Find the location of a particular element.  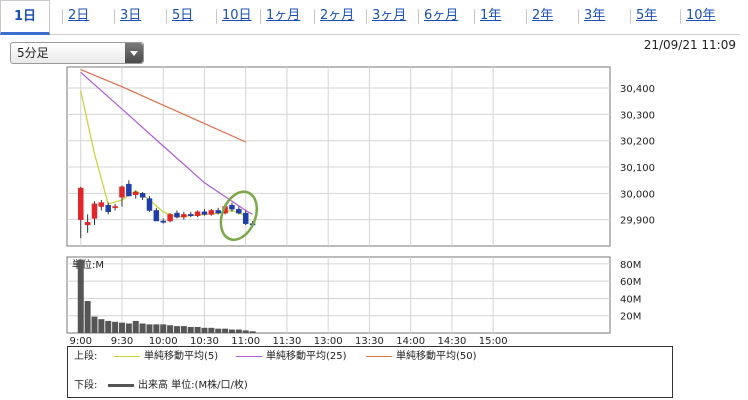

tab-7: 3ヶ月 is located at coordinates (389, 15).